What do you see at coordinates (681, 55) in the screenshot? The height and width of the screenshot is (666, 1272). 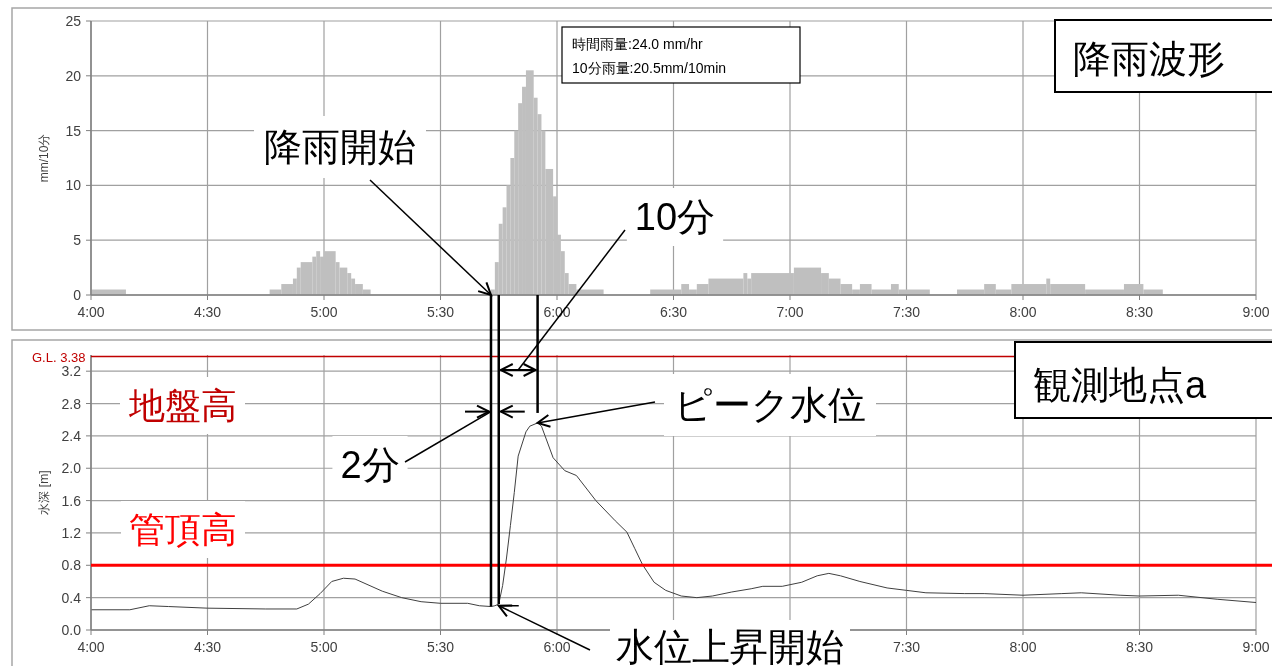 I see `info-box: 時間雨量:24.0 mm/hr 10分雨量:20.5mm/10min` at bounding box center [681, 55].